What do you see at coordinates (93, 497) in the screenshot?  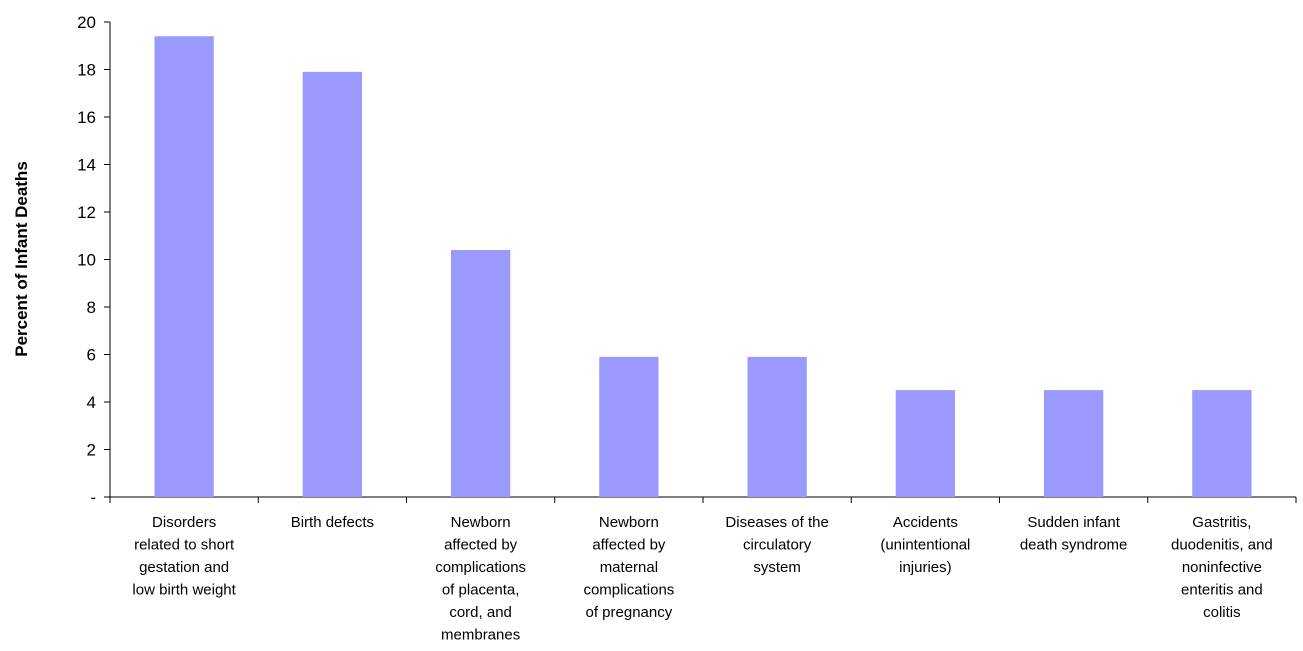 I see `y-tick-label: -` at bounding box center [93, 497].